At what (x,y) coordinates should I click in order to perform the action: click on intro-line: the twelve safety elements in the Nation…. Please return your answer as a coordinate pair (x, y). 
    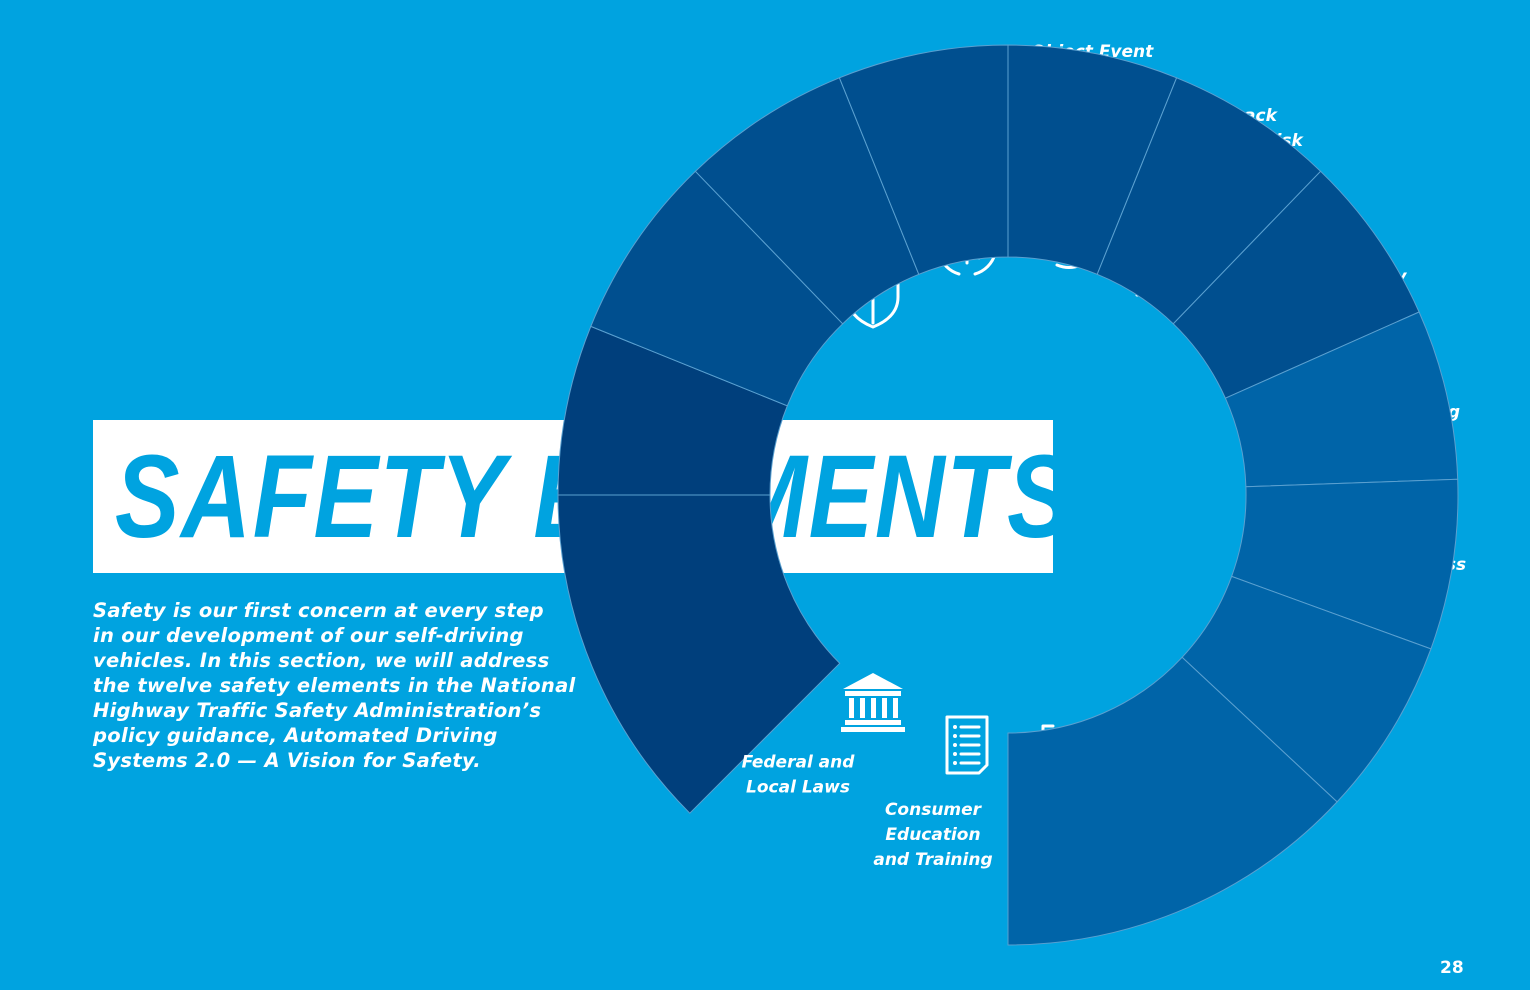
    Looking at the image, I should click on (334, 685).